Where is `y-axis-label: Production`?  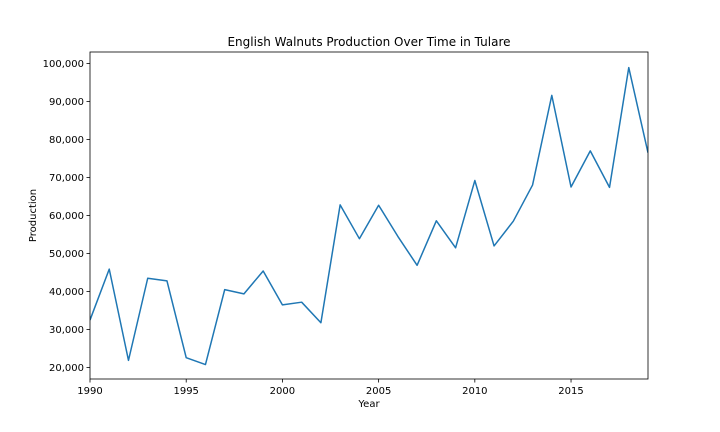 y-axis-label: Production is located at coordinates (33, 215).